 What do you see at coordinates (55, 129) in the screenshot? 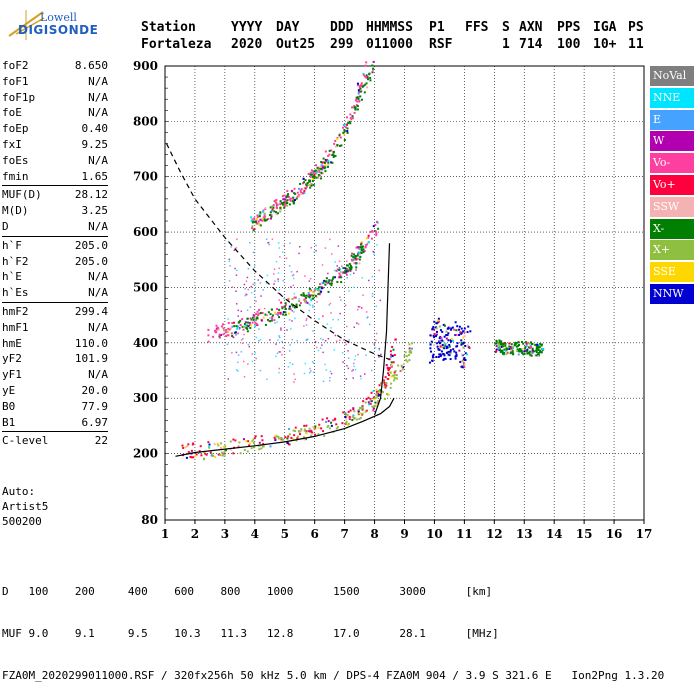
I see `parameter-row: foEp 0.40` at bounding box center [55, 129].